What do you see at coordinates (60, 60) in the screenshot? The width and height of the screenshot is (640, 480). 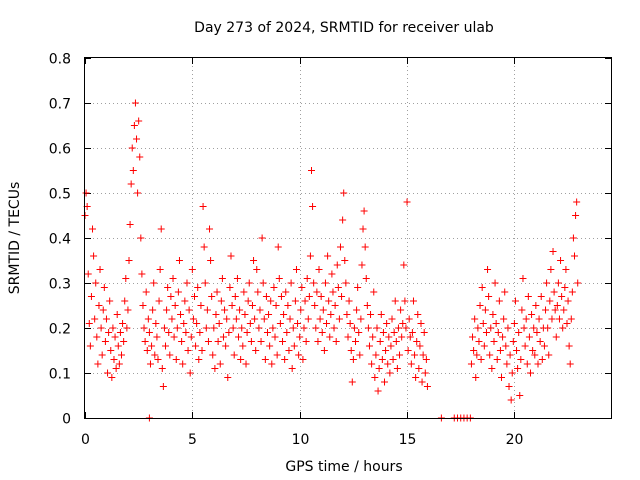 I see `y-tick-label: 0.8` at bounding box center [60, 60].